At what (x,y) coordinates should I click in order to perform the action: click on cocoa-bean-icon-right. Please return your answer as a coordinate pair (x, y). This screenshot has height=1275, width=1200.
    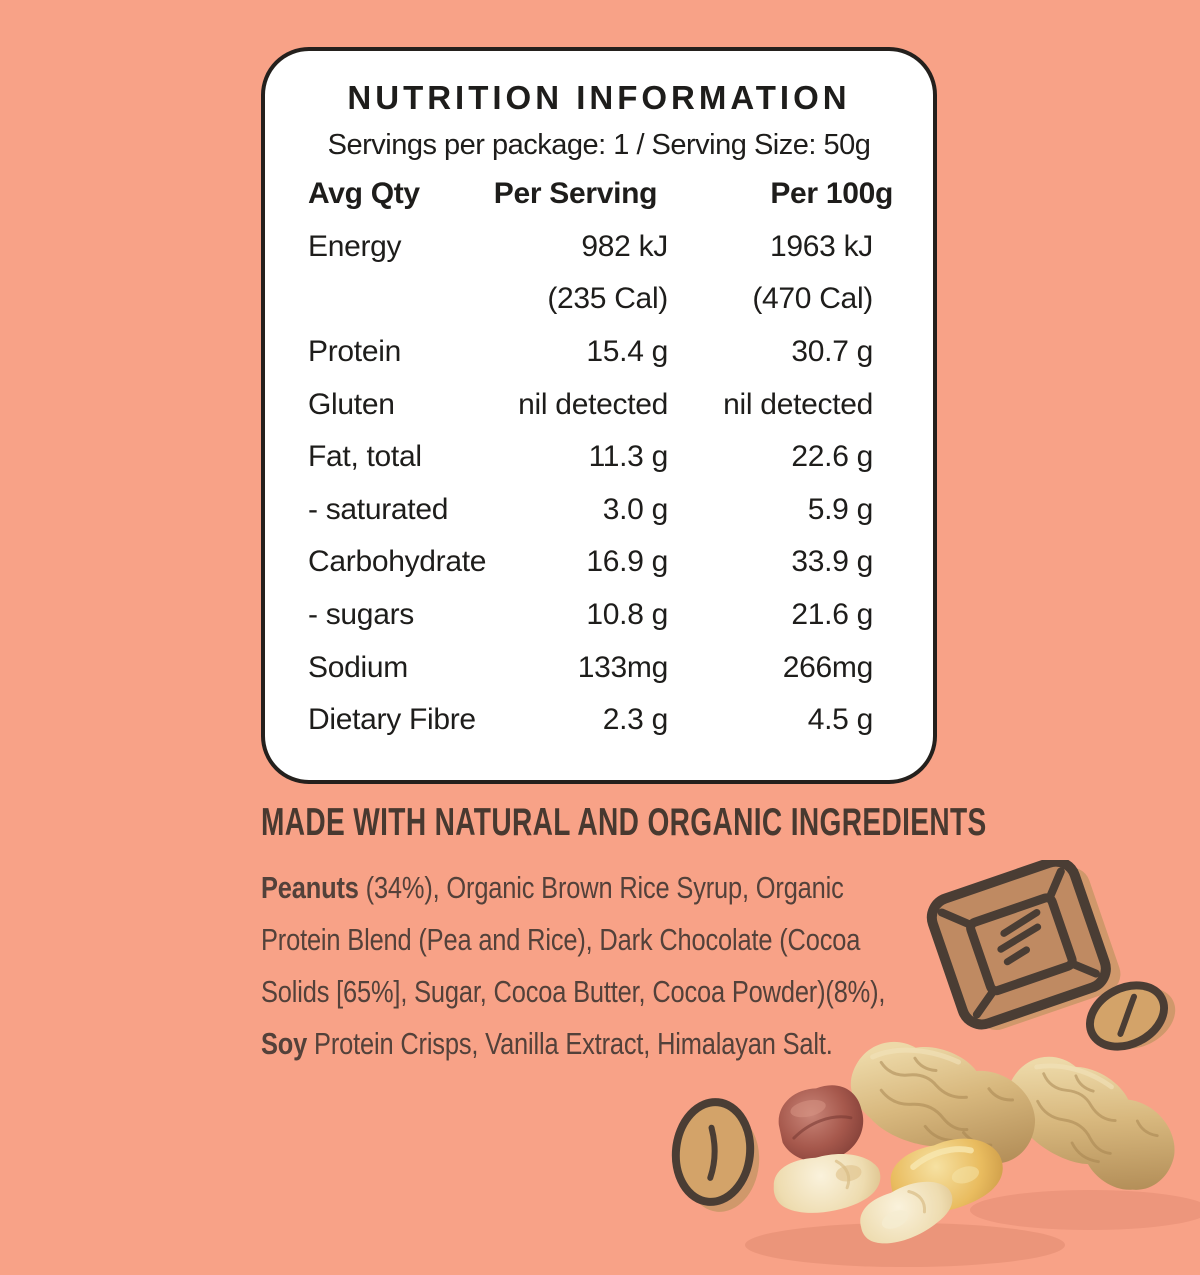
    Looking at the image, I should click on (1130, 1016).